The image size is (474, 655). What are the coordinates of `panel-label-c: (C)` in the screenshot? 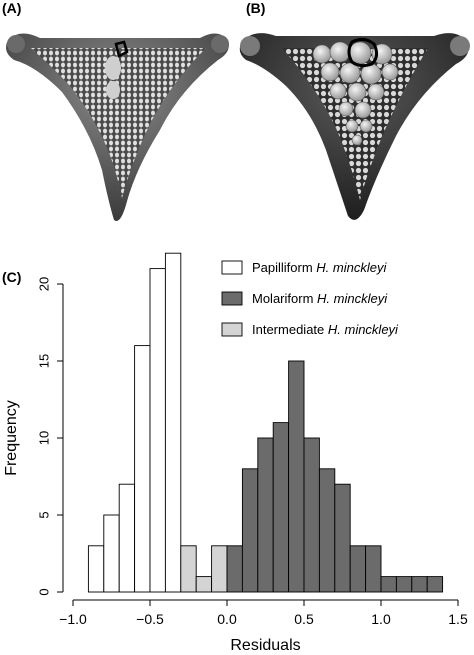 It's located at (12, 277).